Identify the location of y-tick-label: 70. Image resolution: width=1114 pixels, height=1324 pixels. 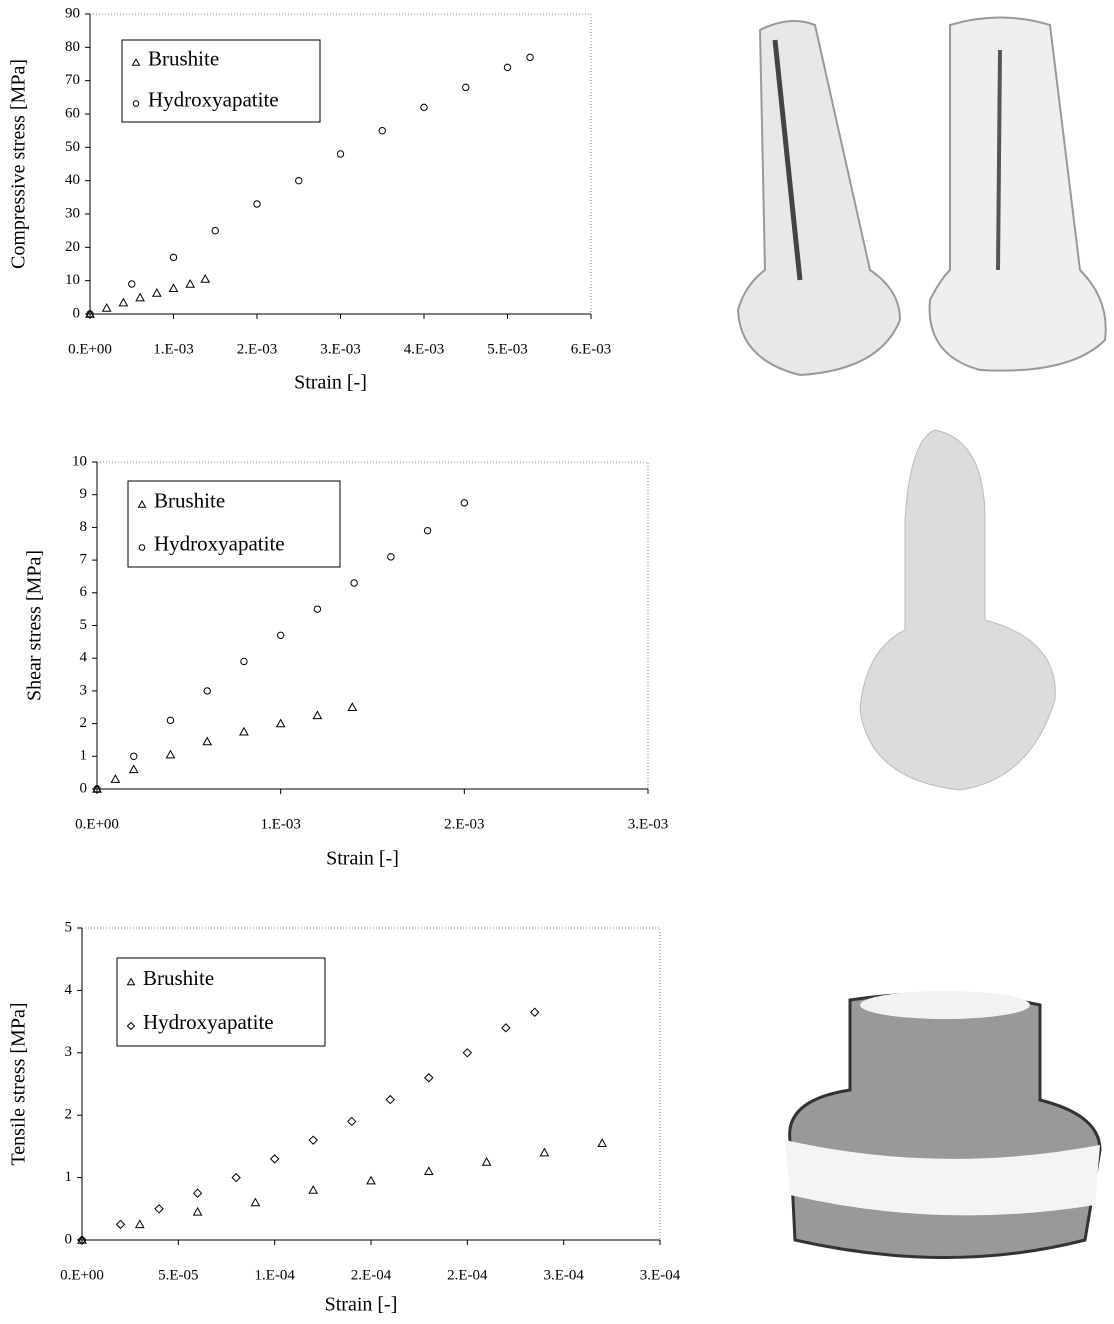
(72, 80).